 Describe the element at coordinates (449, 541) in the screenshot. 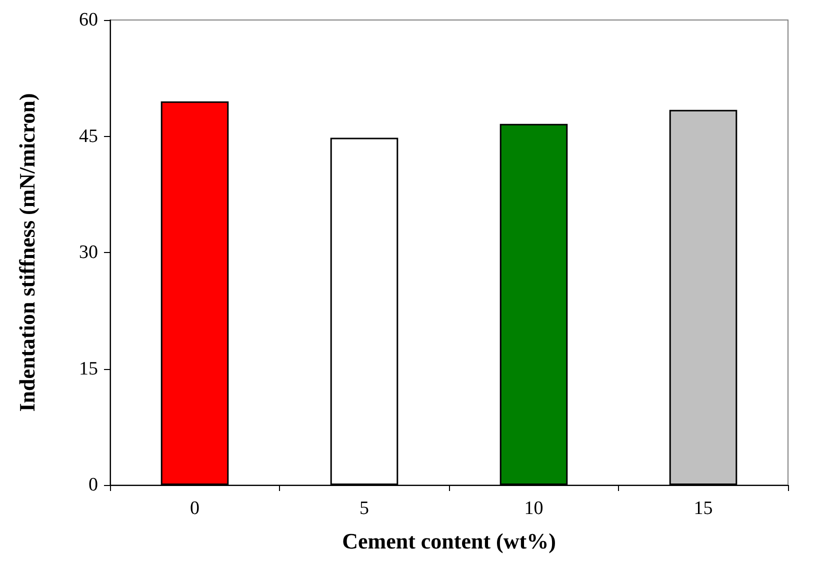

I see `x-axis-title: Cement content (wt%)` at that location.